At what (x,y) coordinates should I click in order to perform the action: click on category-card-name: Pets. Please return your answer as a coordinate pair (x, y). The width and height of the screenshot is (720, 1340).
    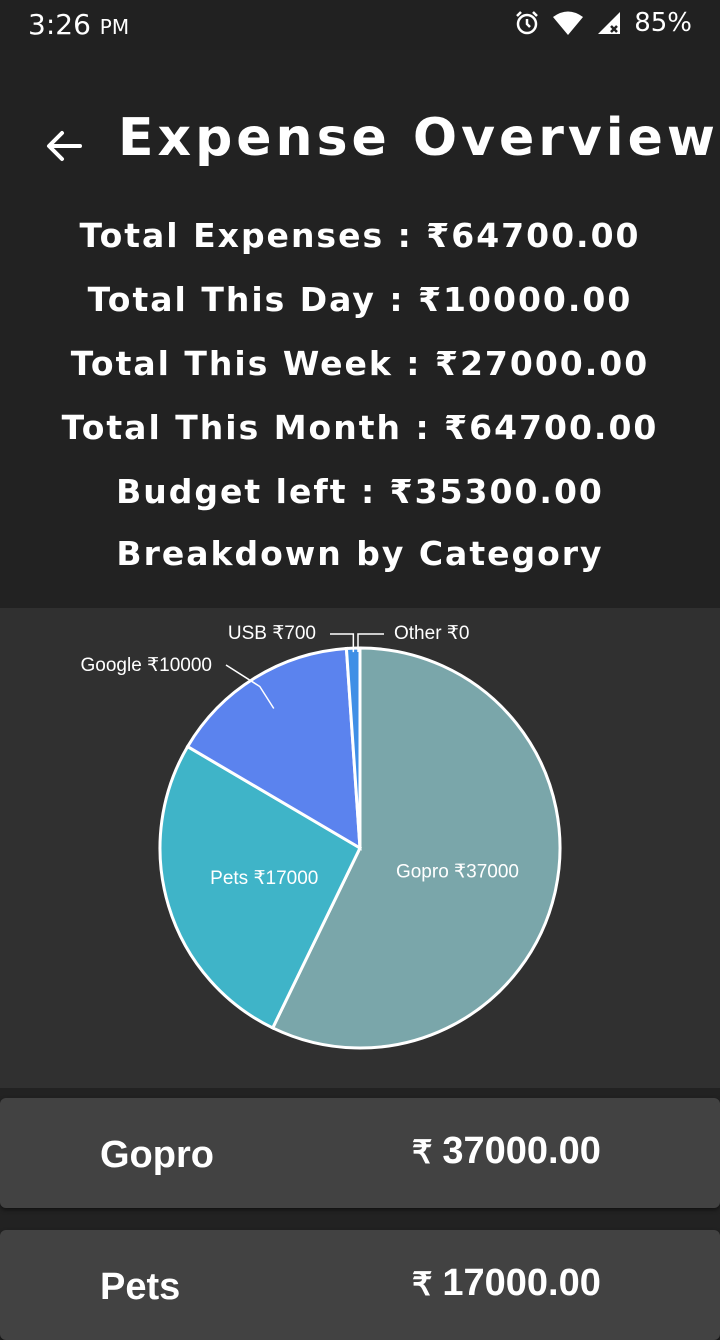
    Looking at the image, I should click on (140, 1287).